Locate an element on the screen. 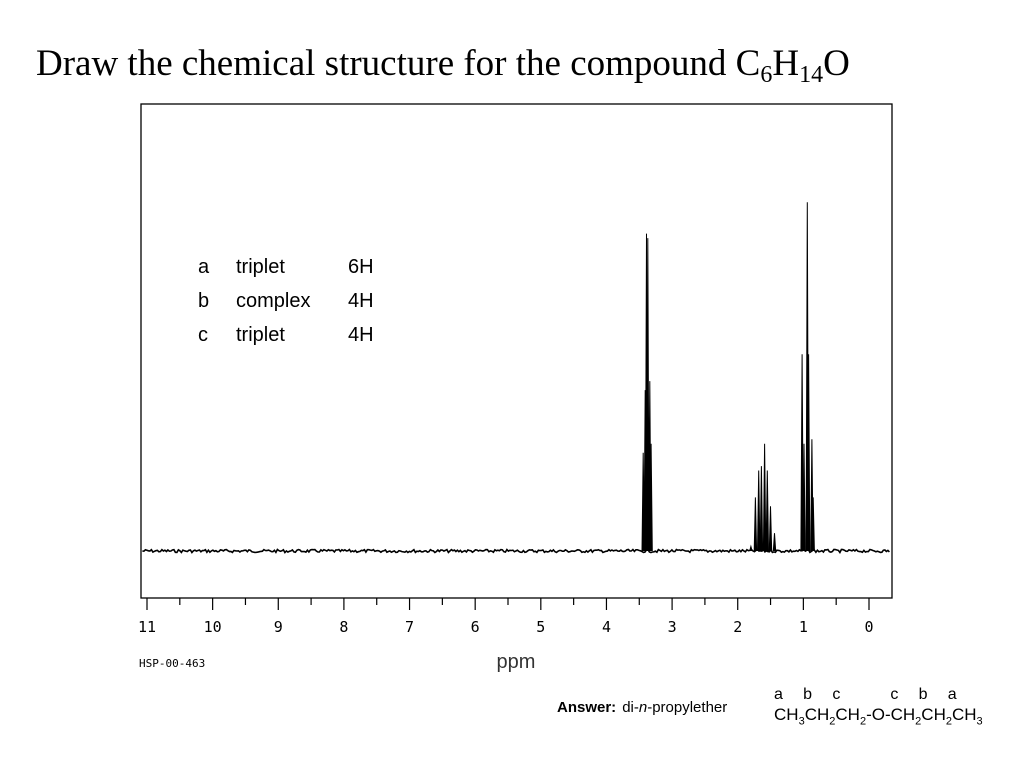  answer-label: Answer: is located at coordinates (587, 707).